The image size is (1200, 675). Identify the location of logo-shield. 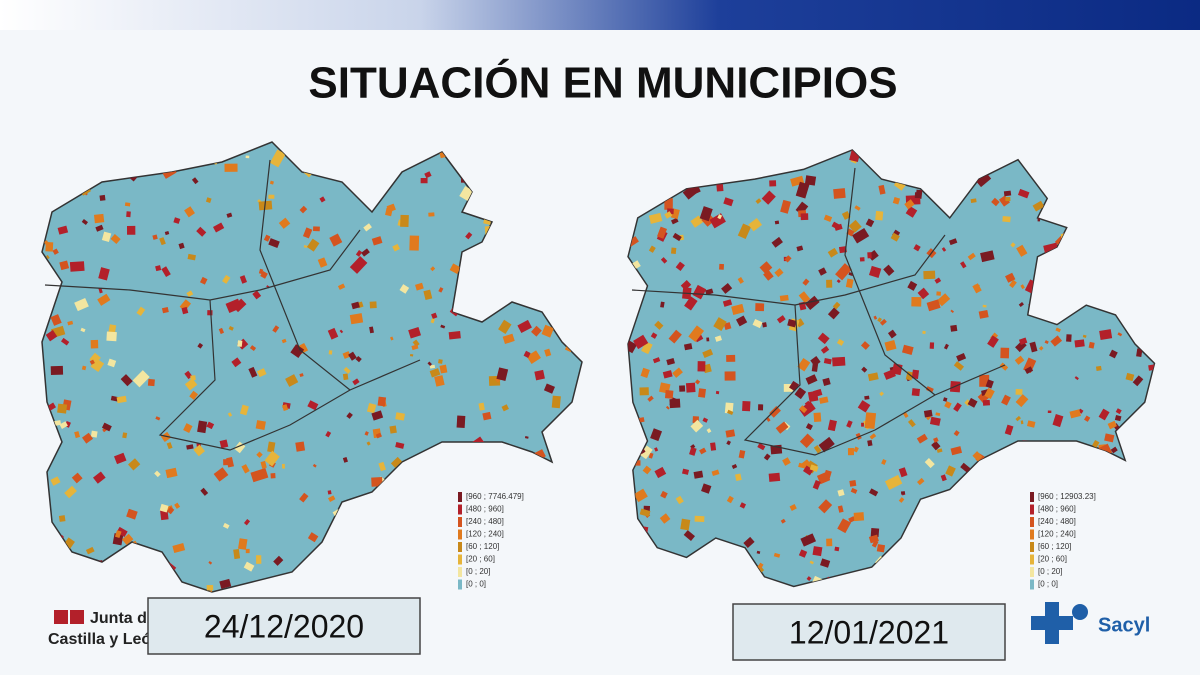
(61, 617).